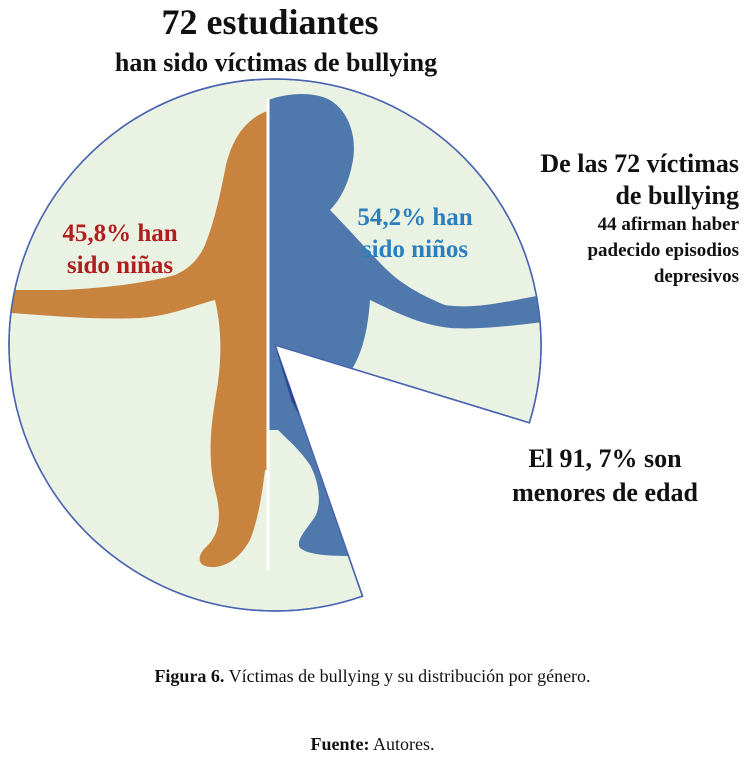 This screenshot has height=761, width=745. Describe the element at coordinates (287, 380) in the screenshot. I see `wedge-shadow` at that location.